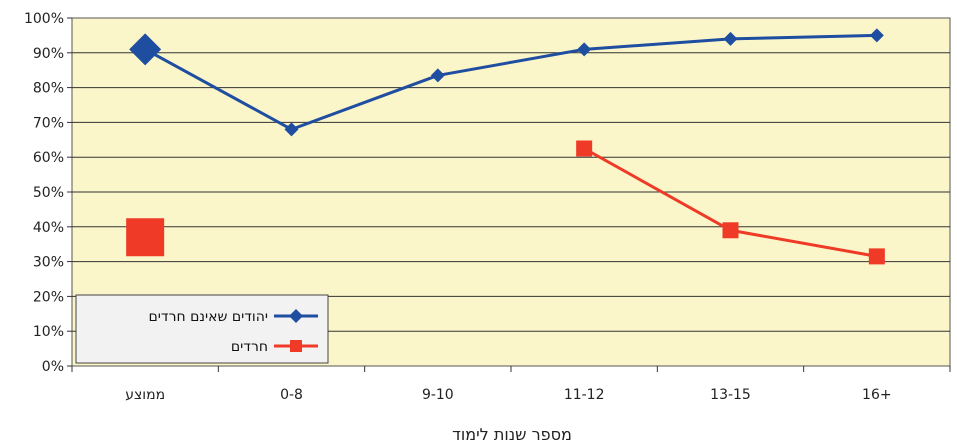  I want to click on legend-label-1: חרדים, so click(249, 347).